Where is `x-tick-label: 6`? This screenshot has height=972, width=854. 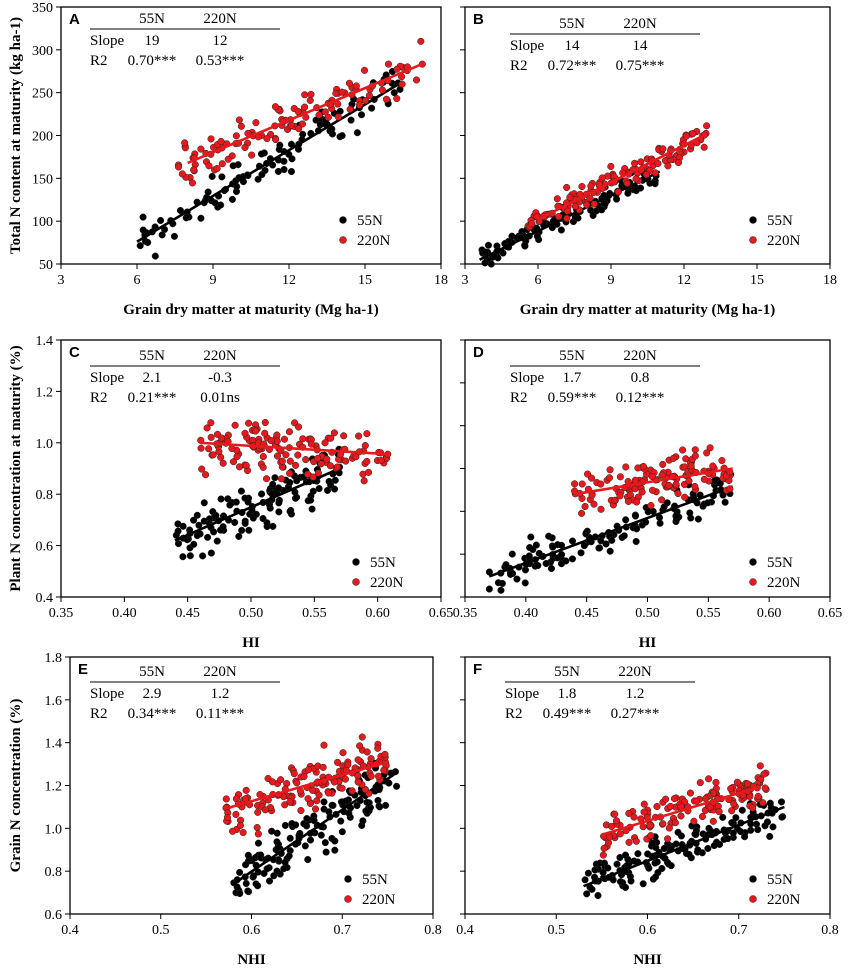
x-tick-label: 6 is located at coordinates (538, 280).